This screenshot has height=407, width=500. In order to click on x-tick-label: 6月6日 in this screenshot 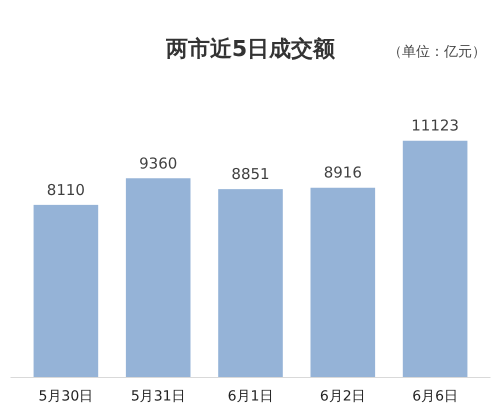, I will do `click(435, 396)`.